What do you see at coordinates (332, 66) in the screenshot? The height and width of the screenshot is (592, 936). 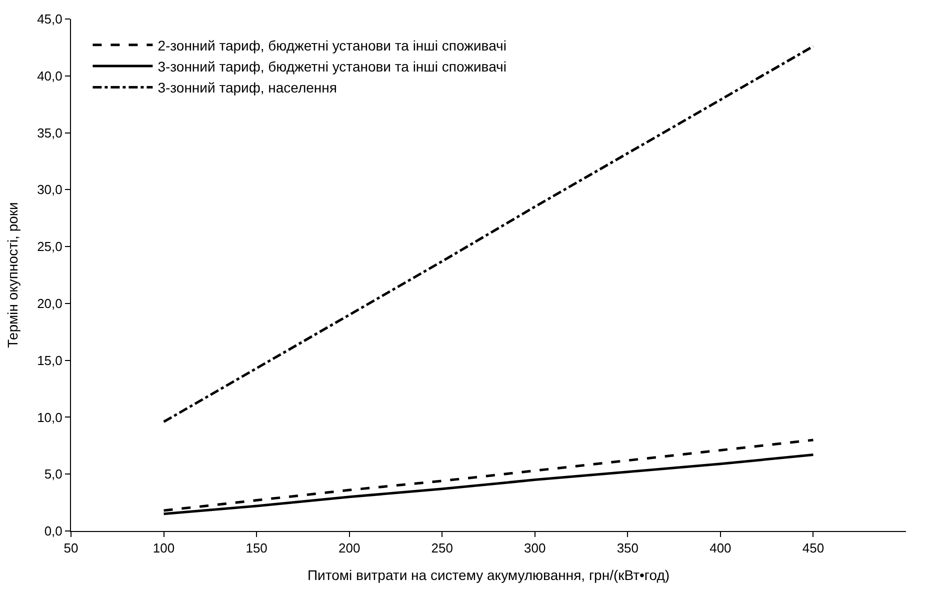 I see `legend-label: 3-зонний тариф, бюджетні установи та інші споживачі` at bounding box center [332, 66].